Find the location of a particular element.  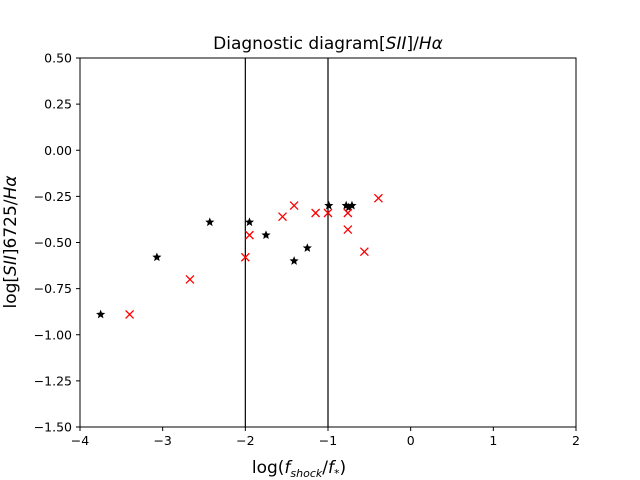

y-tick-label: −1.00 is located at coordinates (53, 334).